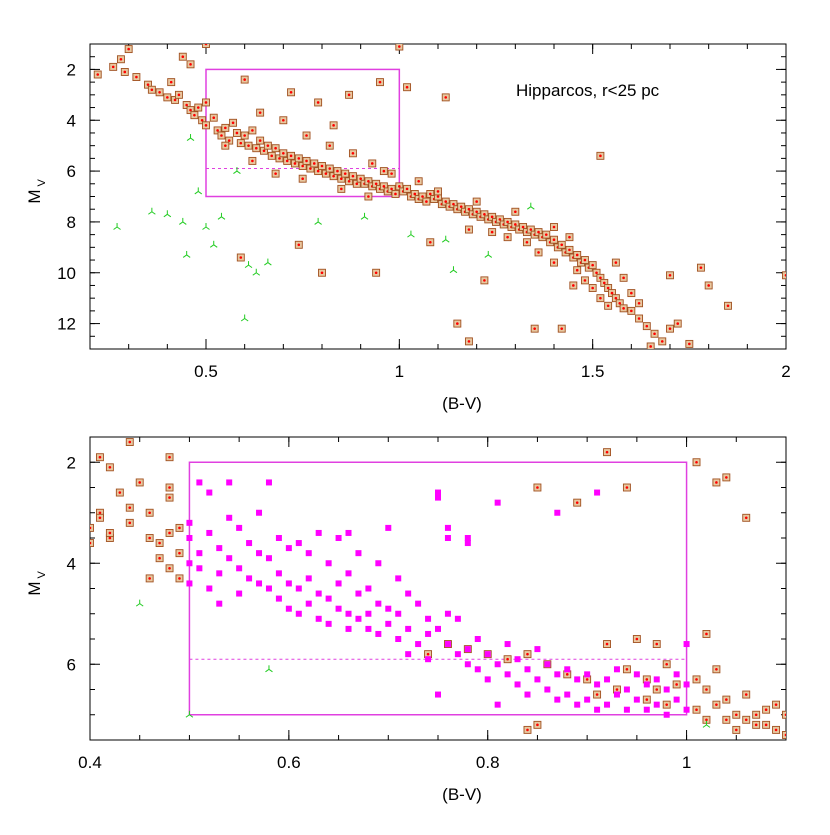 Image resolution: width=830 pixels, height=835 pixels. What do you see at coordinates (71, 120) in the screenshot?
I see `y-tick-label: 4` at bounding box center [71, 120].